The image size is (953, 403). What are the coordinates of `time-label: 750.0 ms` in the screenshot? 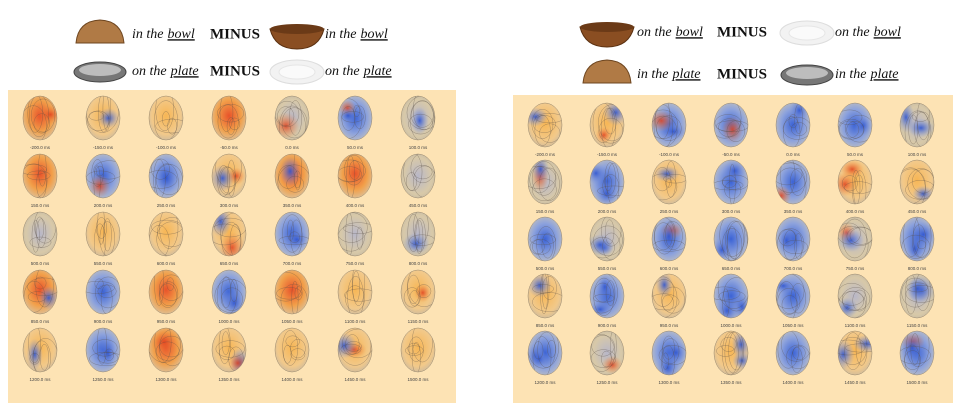 It's located at (355, 263).